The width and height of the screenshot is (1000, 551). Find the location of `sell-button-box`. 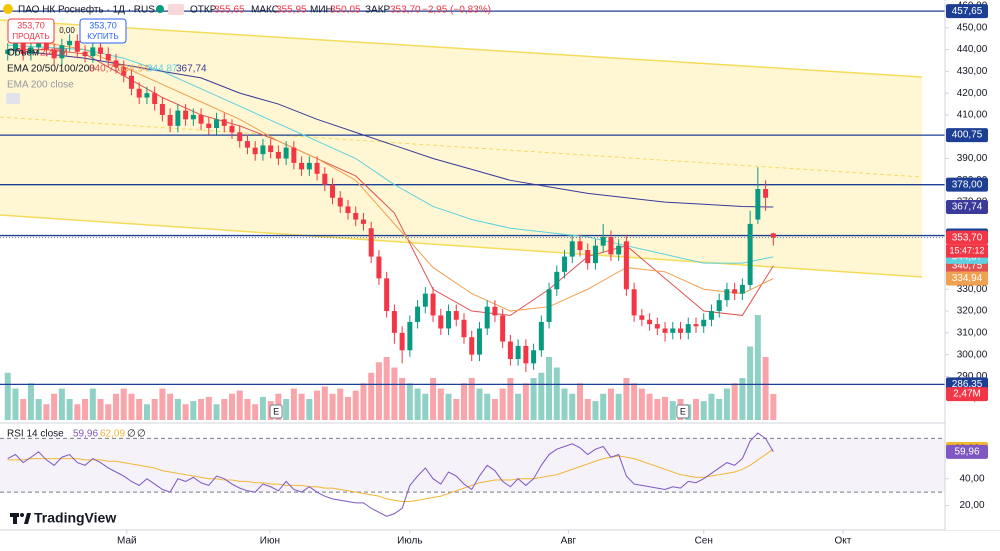

sell-button-box is located at coordinates (31, 31).